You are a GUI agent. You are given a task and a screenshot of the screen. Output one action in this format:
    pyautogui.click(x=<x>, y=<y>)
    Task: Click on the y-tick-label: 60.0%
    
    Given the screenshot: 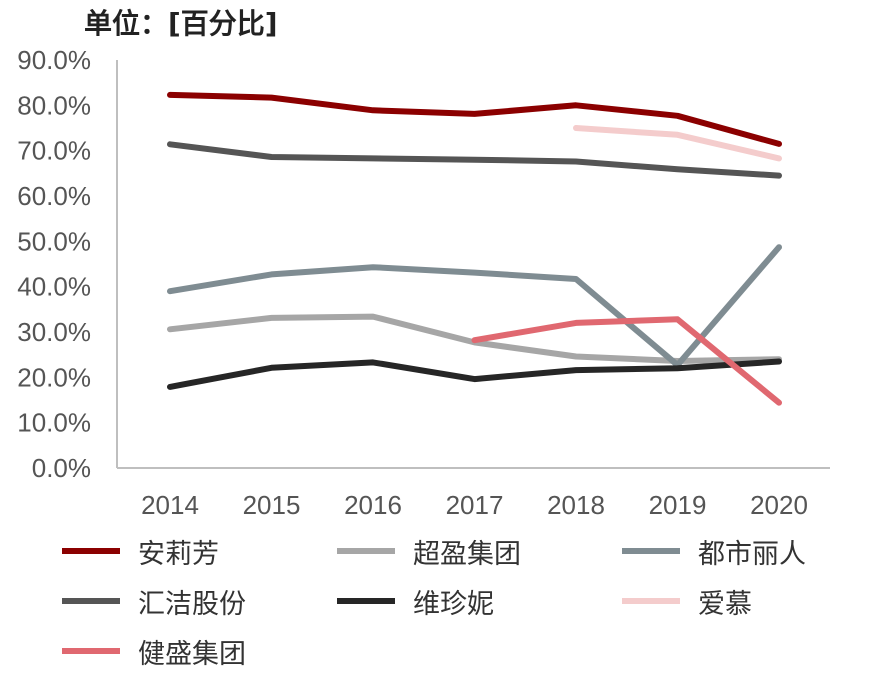 What is the action you would take?
    pyautogui.click(x=54, y=196)
    